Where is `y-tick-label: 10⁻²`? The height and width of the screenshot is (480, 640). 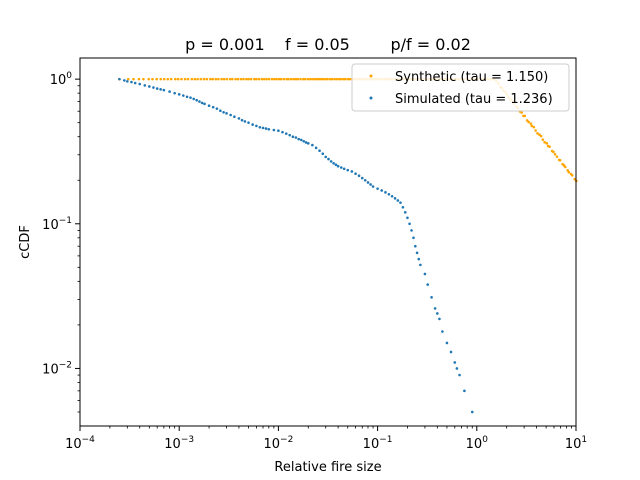
y-tick-label: 10⁻² is located at coordinates (57, 368).